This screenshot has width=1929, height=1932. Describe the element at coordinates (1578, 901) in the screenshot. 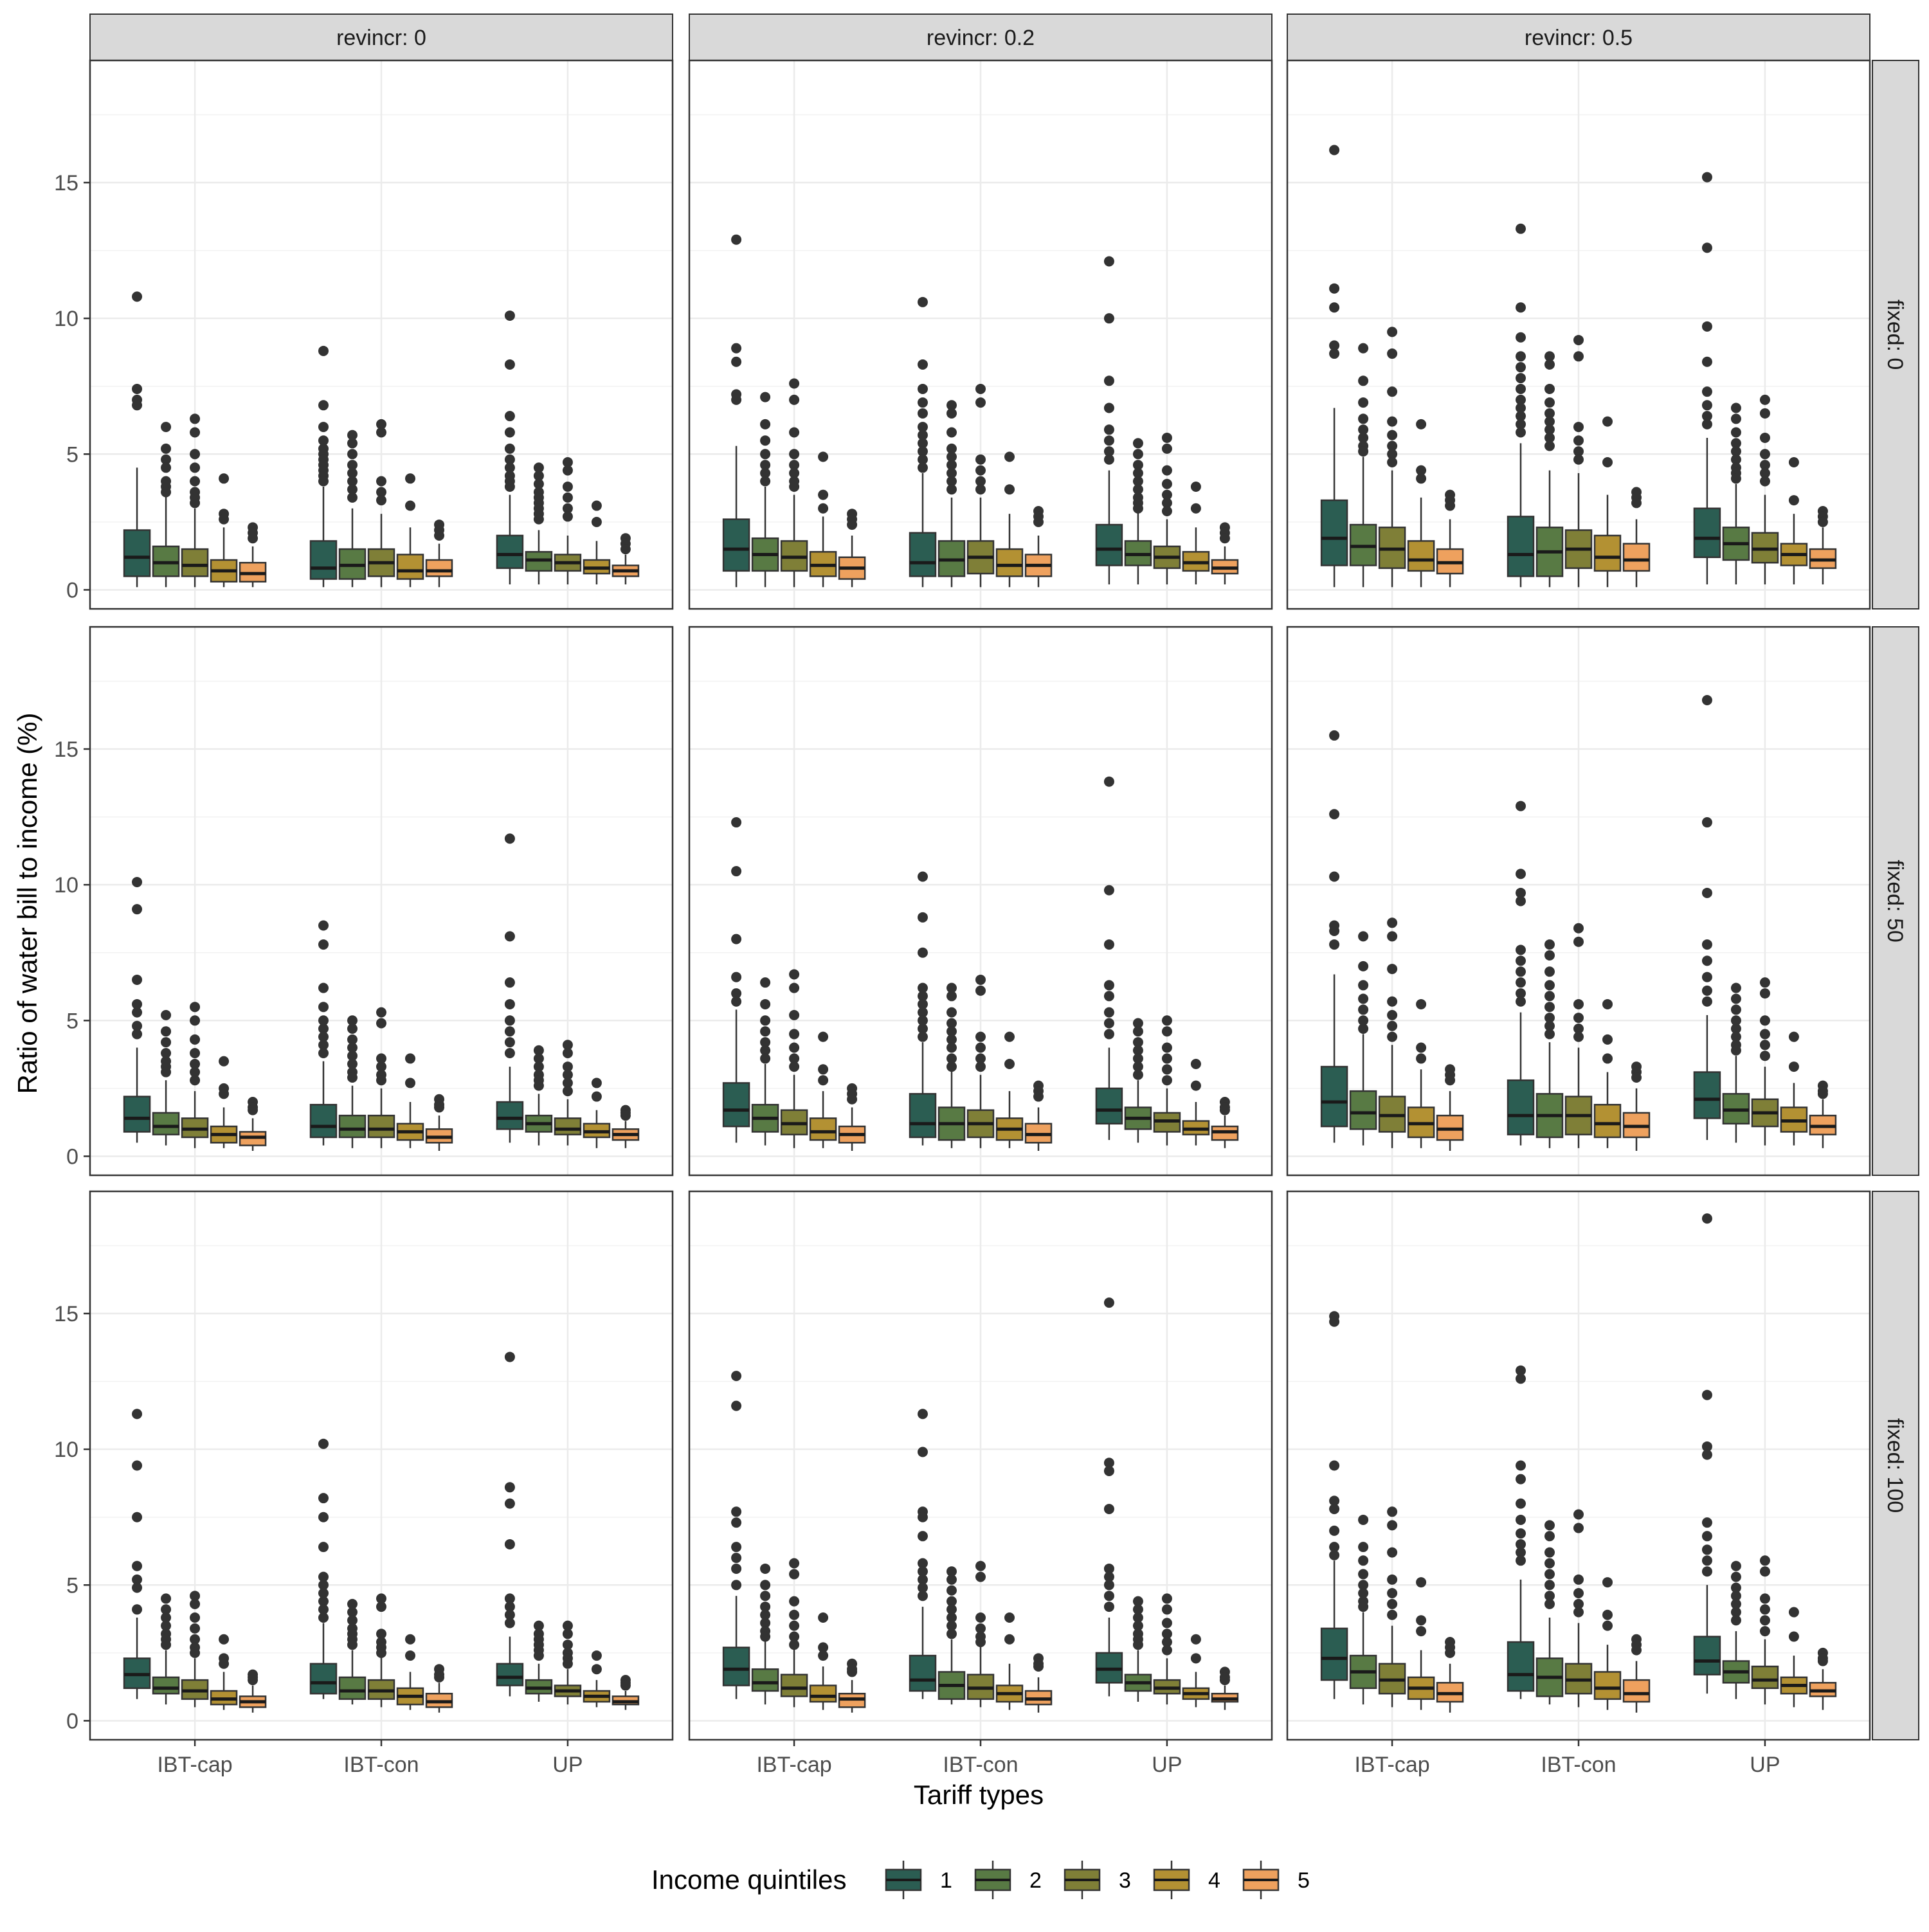

I see `panel-border` at that location.